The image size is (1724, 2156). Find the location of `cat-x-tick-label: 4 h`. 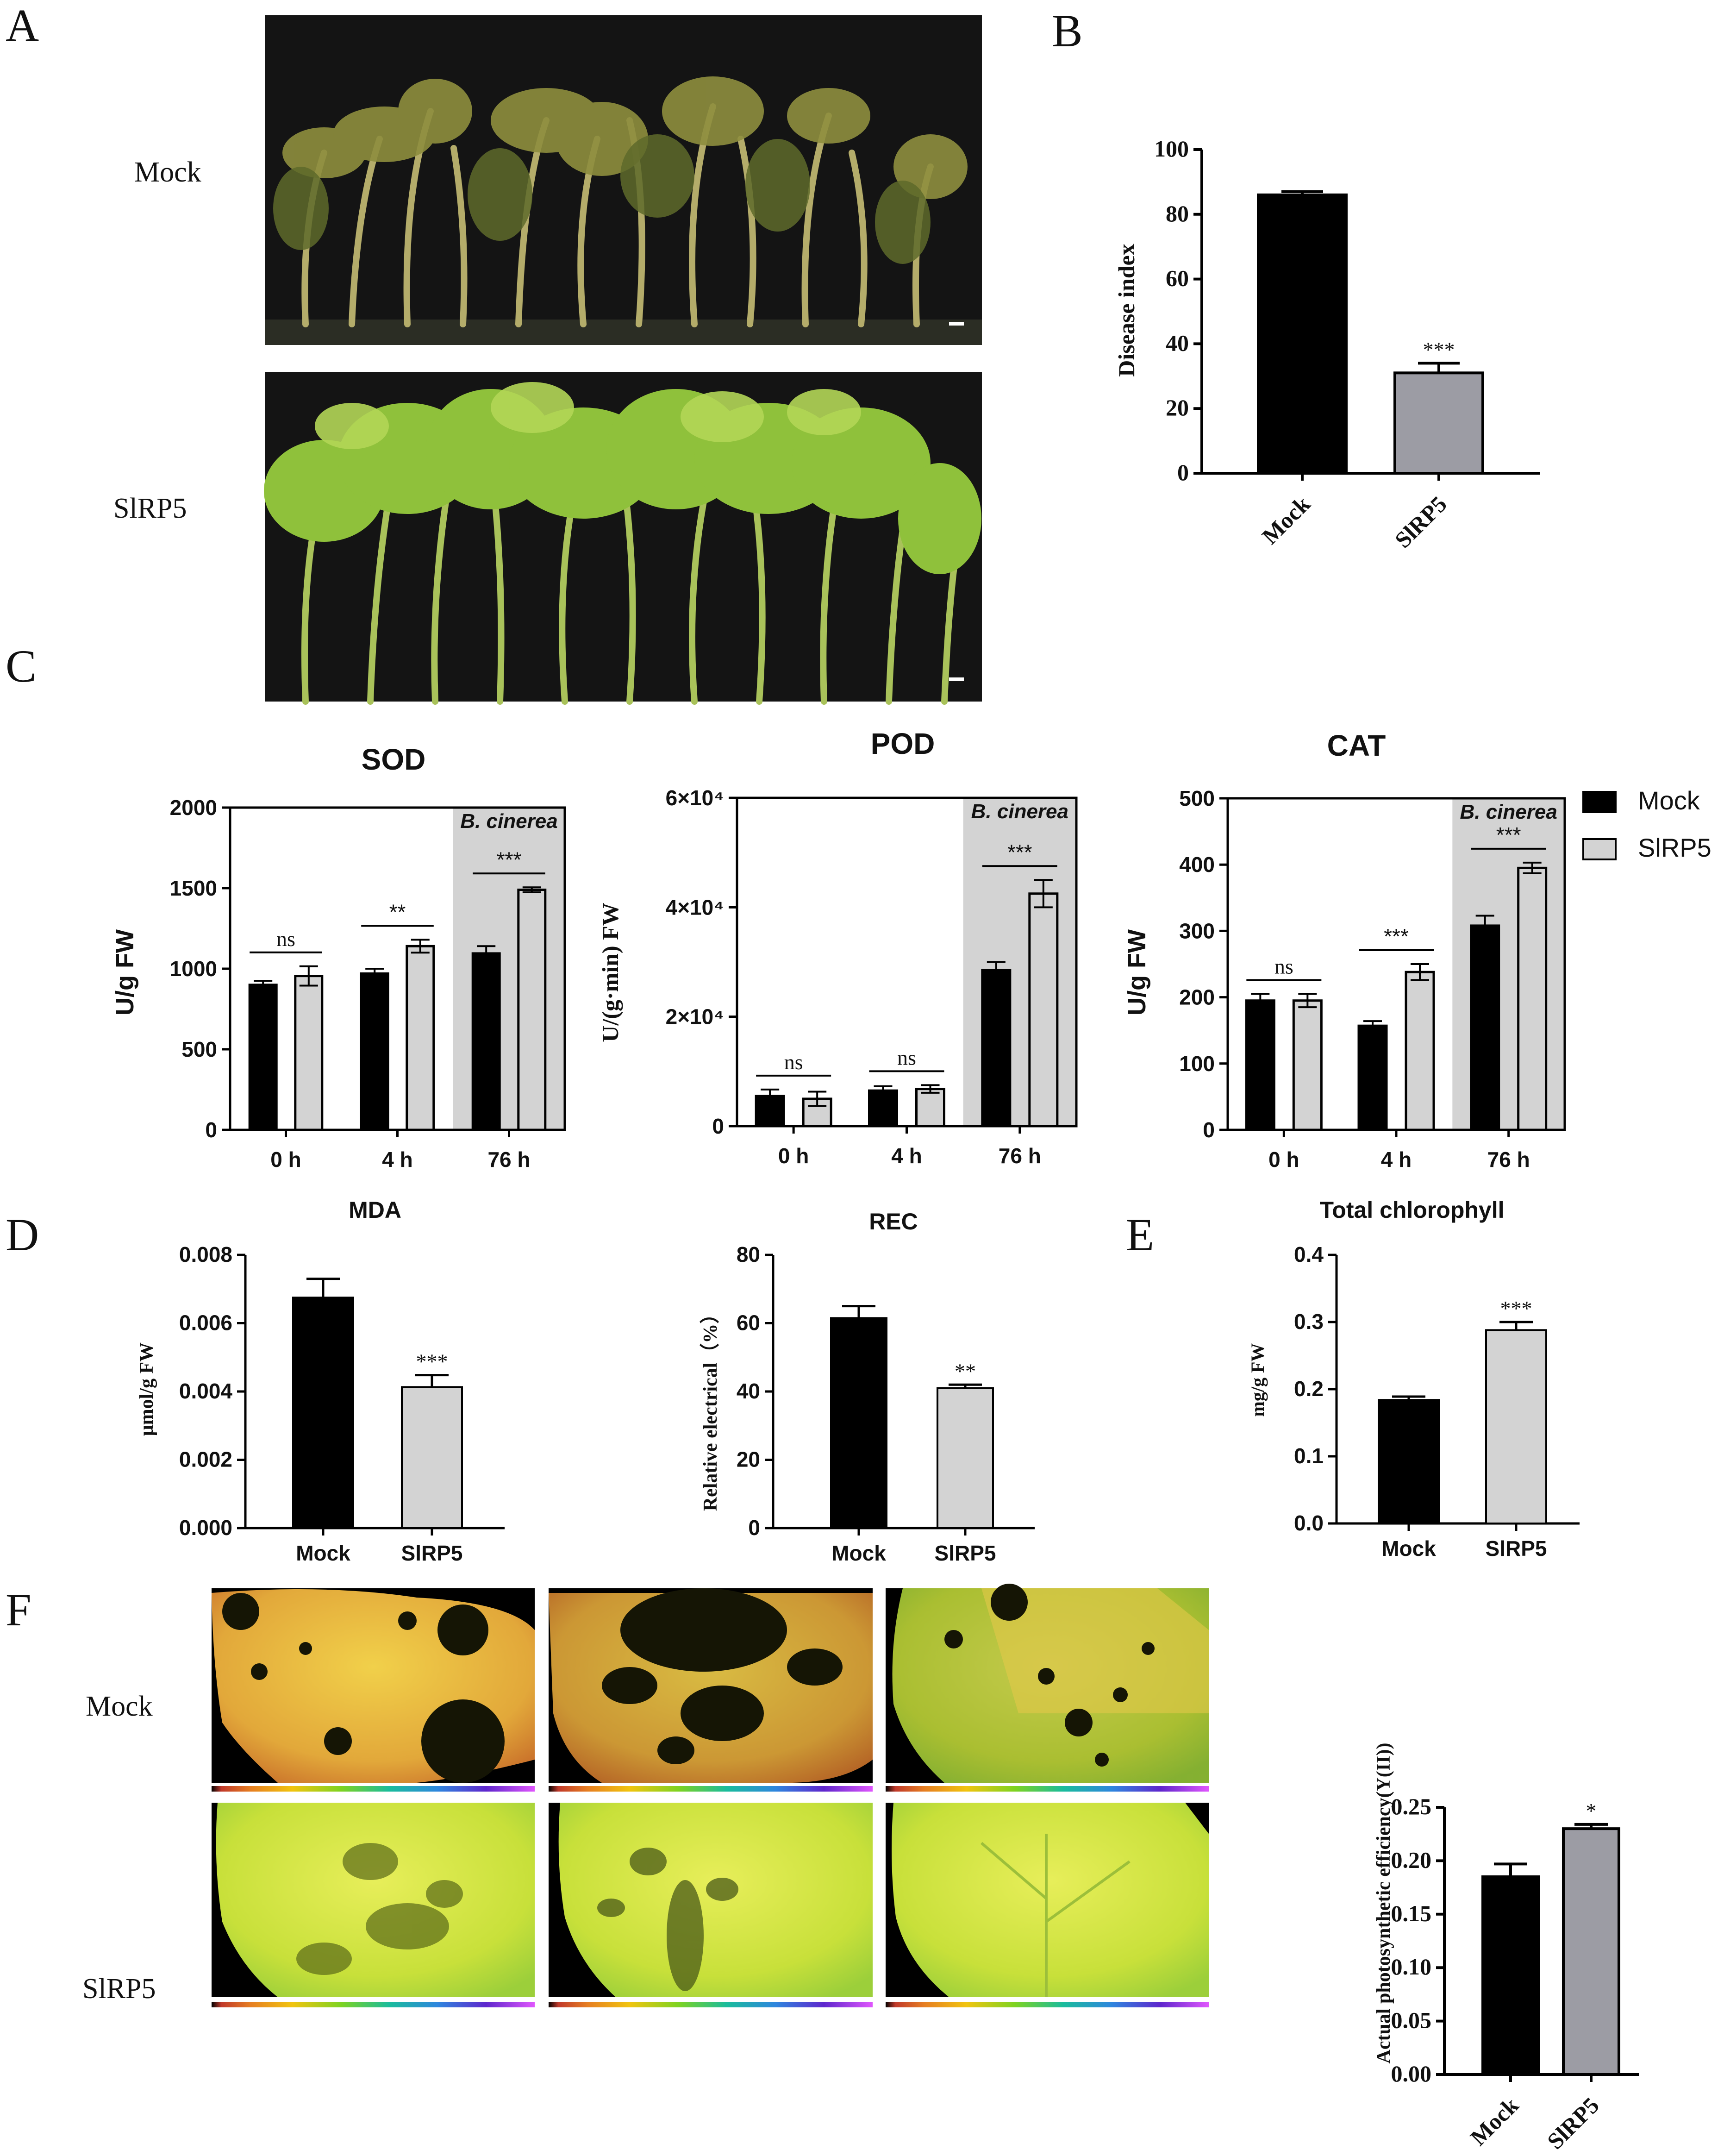

cat-x-tick-label: 4 h is located at coordinates (1396, 1159).